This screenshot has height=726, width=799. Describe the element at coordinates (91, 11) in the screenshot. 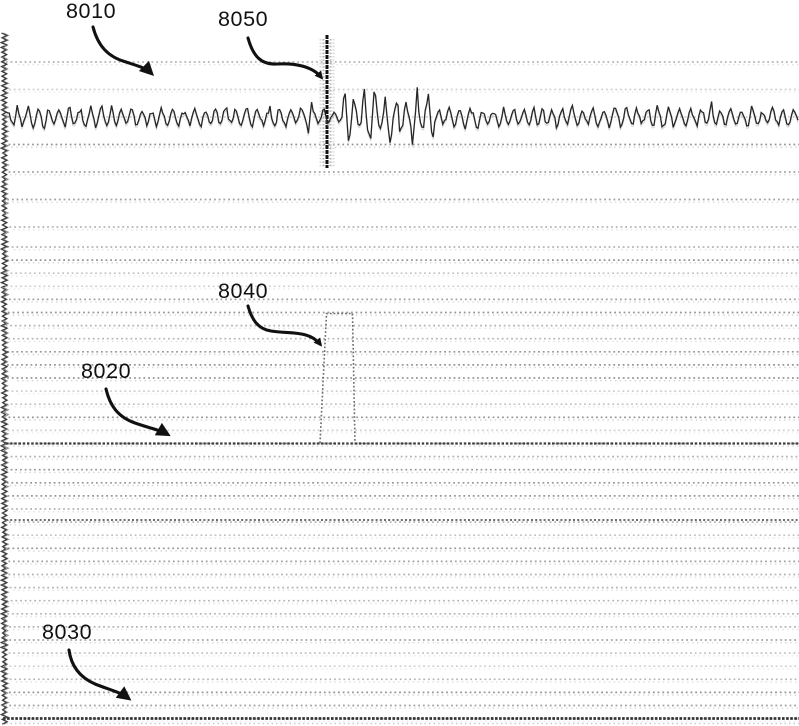

I see `ref-label-8010: 8010` at that location.